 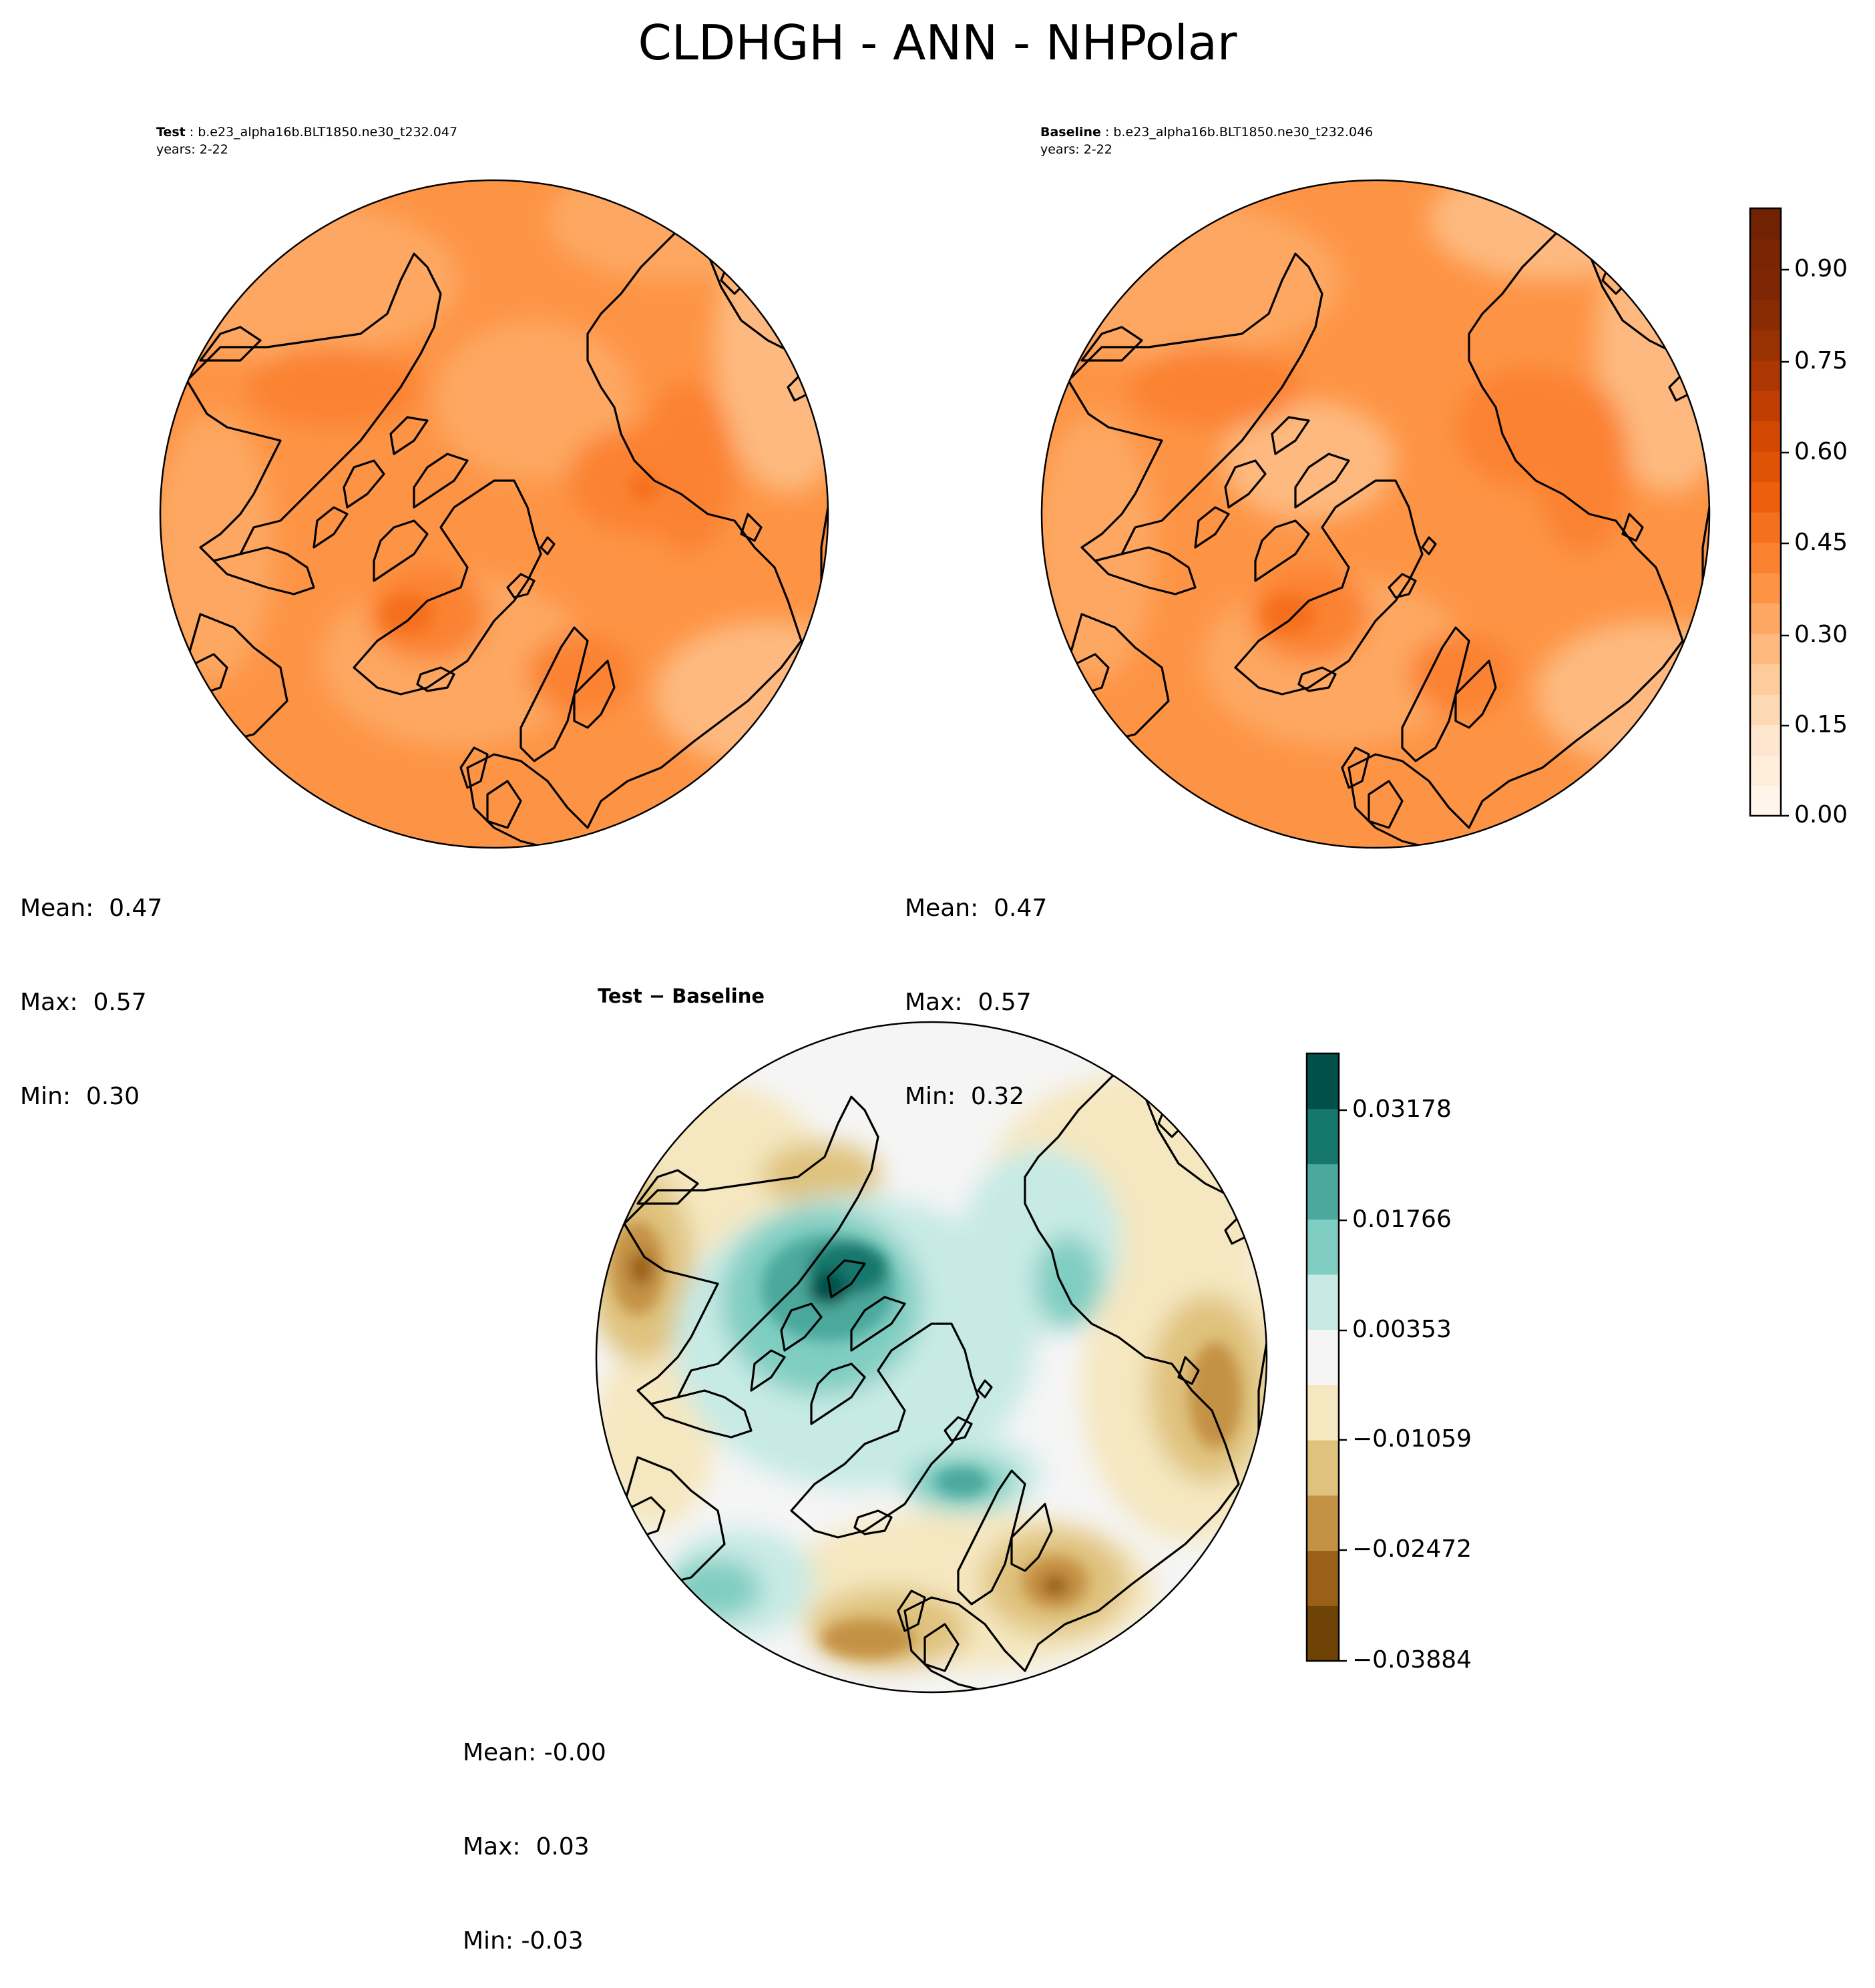 What do you see at coordinates (1412, 1549) in the screenshot?
I see `diff-colorbar-tick-label: −0.02472` at bounding box center [1412, 1549].